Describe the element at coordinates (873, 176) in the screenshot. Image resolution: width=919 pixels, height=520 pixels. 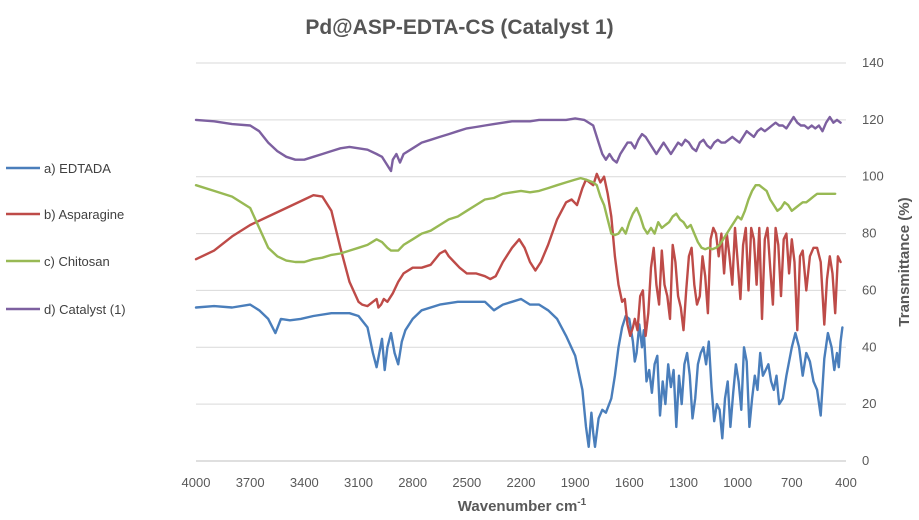
I see `y-tick-label: 100` at that location.